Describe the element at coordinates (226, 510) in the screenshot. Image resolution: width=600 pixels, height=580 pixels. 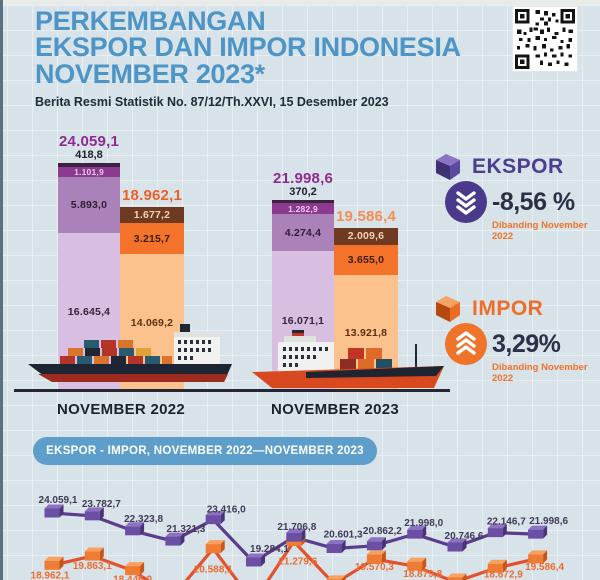
I see `ekspor-value-label: 23.416,0` at that location.